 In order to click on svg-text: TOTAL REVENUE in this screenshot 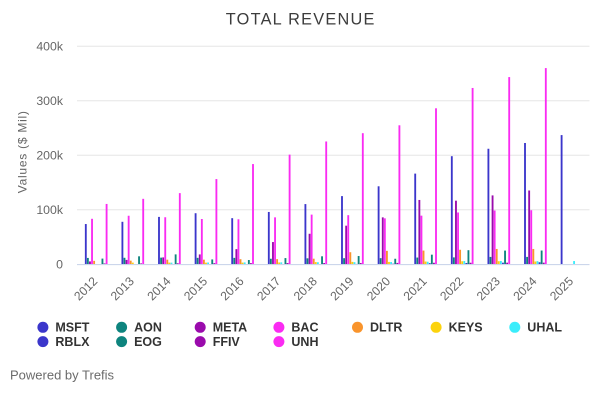, I will do `click(301, 20)`.